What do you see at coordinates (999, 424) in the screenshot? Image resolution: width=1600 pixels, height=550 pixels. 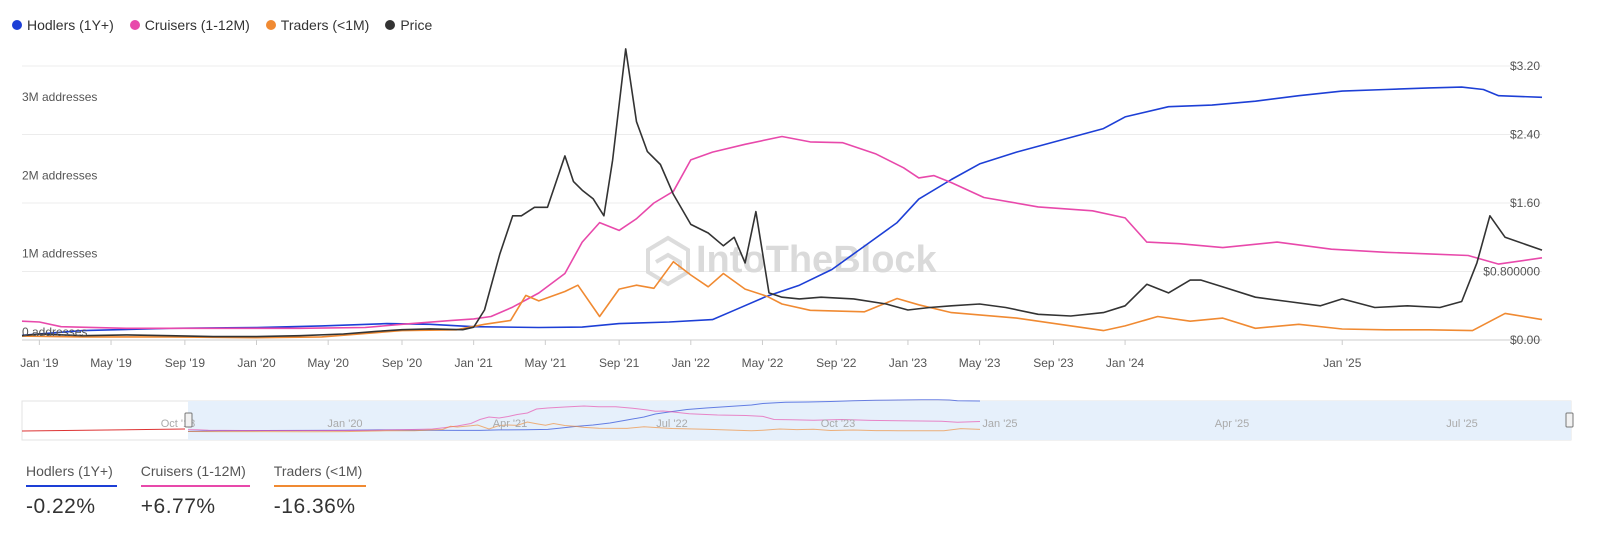 I see `navigator-label: Jan '25` at bounding box center [999, 424].